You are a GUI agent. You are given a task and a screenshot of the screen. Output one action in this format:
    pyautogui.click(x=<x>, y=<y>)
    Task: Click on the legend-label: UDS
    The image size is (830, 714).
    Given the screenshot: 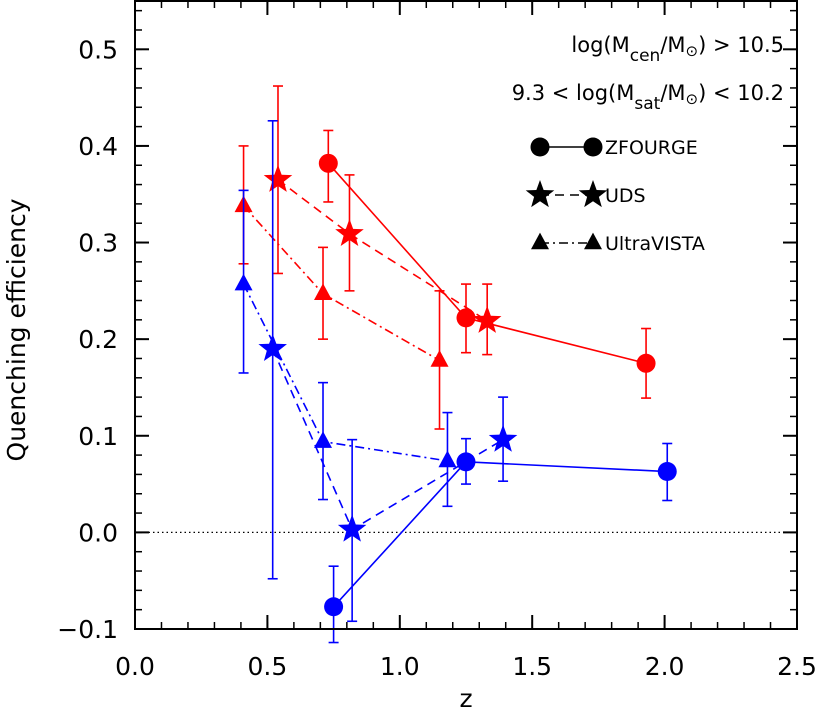 What is the action you would take?
    pyautogui.click(x=625, y=196)
    